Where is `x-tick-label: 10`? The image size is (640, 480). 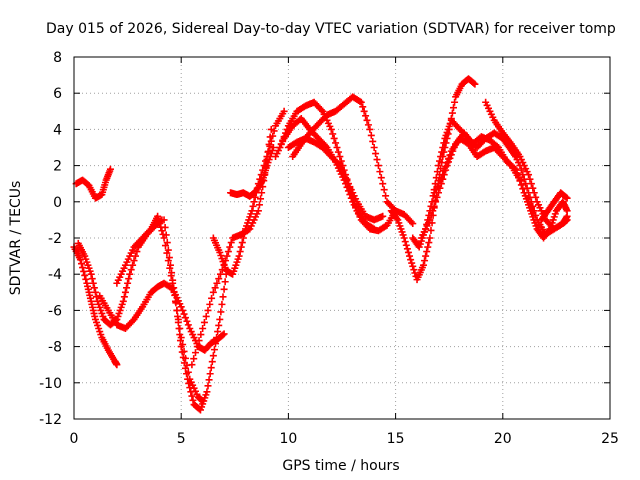 x-tick-label: 10 is located at coordinates (288, 439).